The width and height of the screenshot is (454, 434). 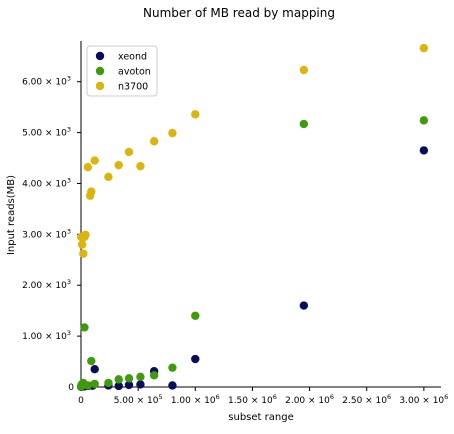 I want to click on y-axis-label: Input reads(MB), so click(x=11, y=215).